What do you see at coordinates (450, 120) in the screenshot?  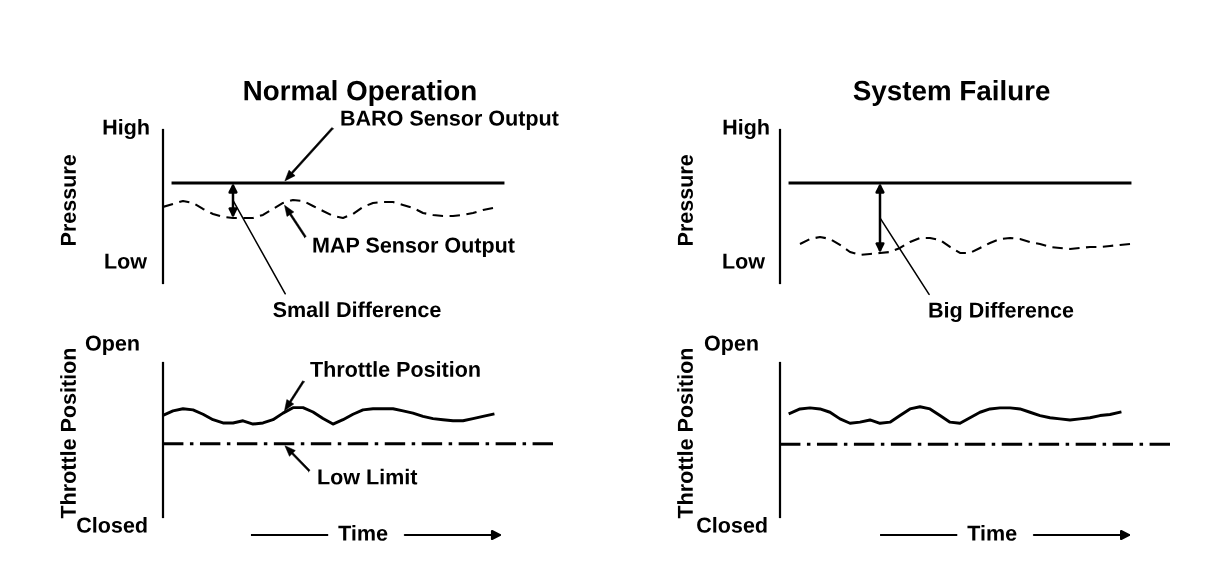 I see `text: BARO Sensor Output` at bounding box center [450, 120].